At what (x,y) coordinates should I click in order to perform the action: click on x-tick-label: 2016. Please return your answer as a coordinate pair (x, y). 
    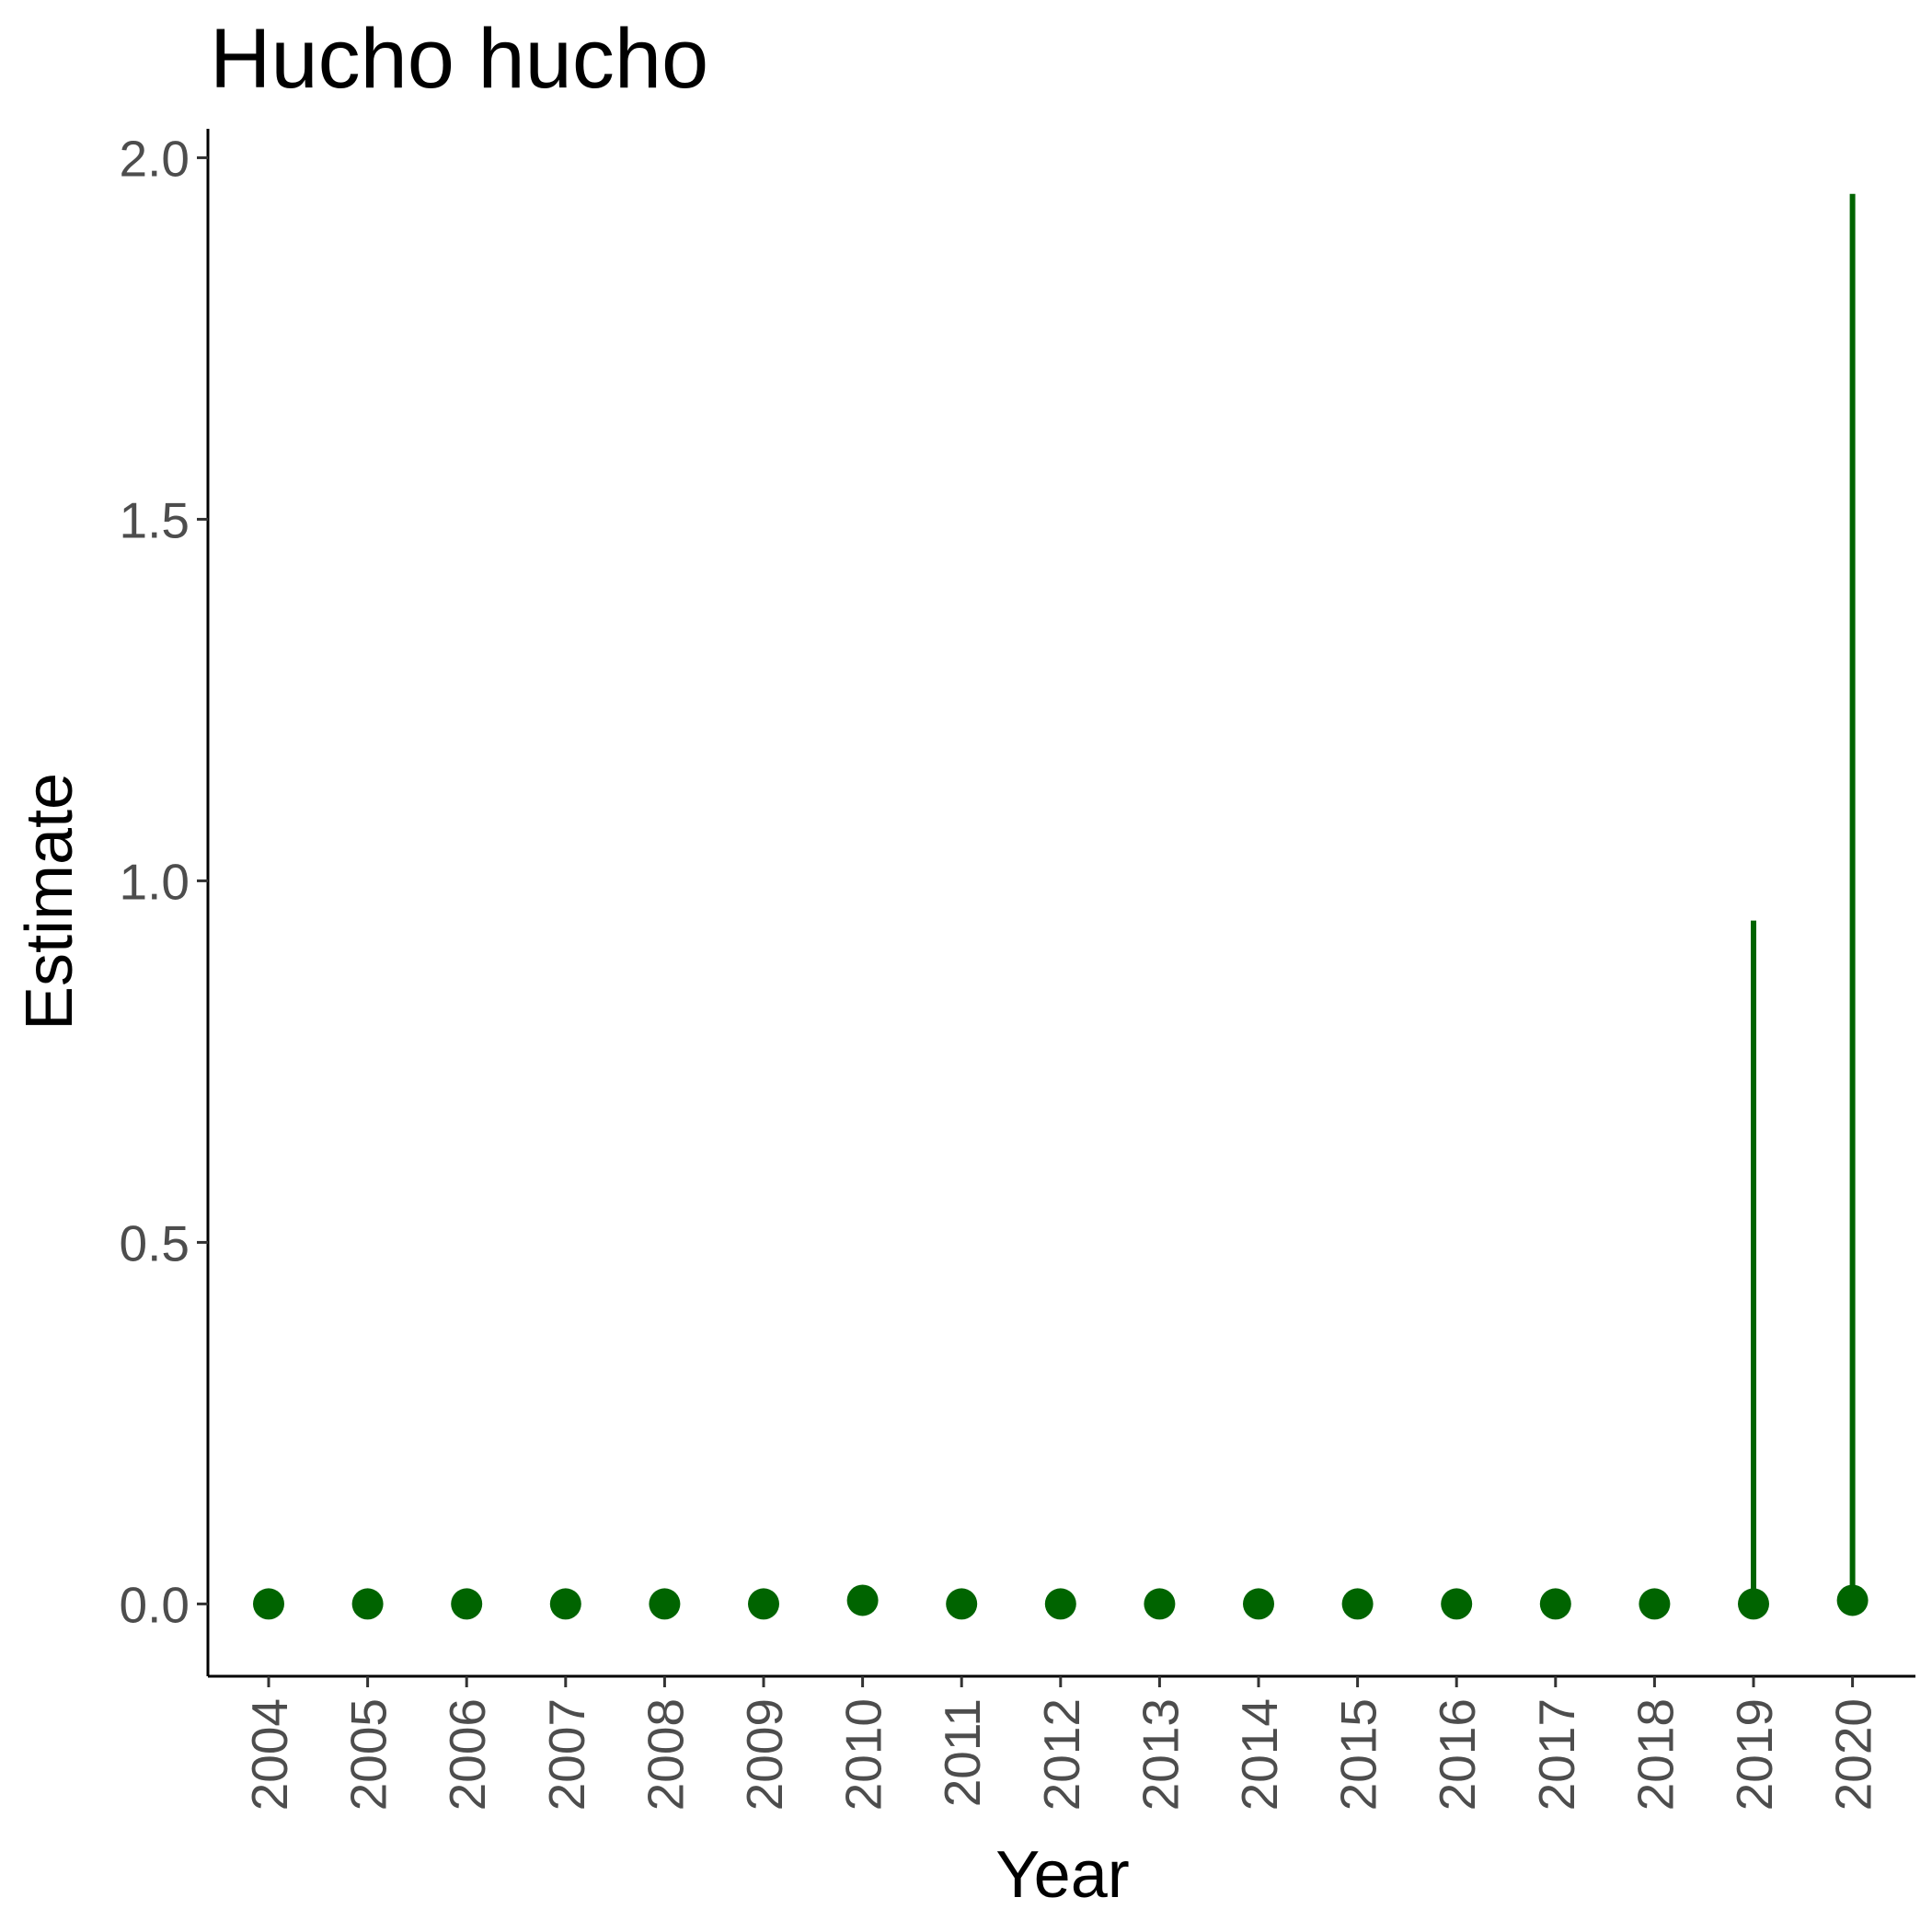
    Looking at the image, I should click on (1457, 1754).